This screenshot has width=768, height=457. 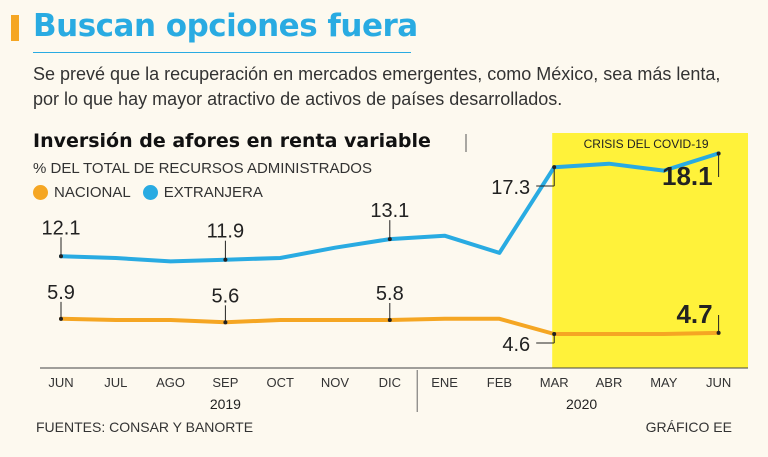 What do you see at coordinates (687, 176) in the screenshot?
I see `data-label: 18.1` at bounding box center [687, 176].